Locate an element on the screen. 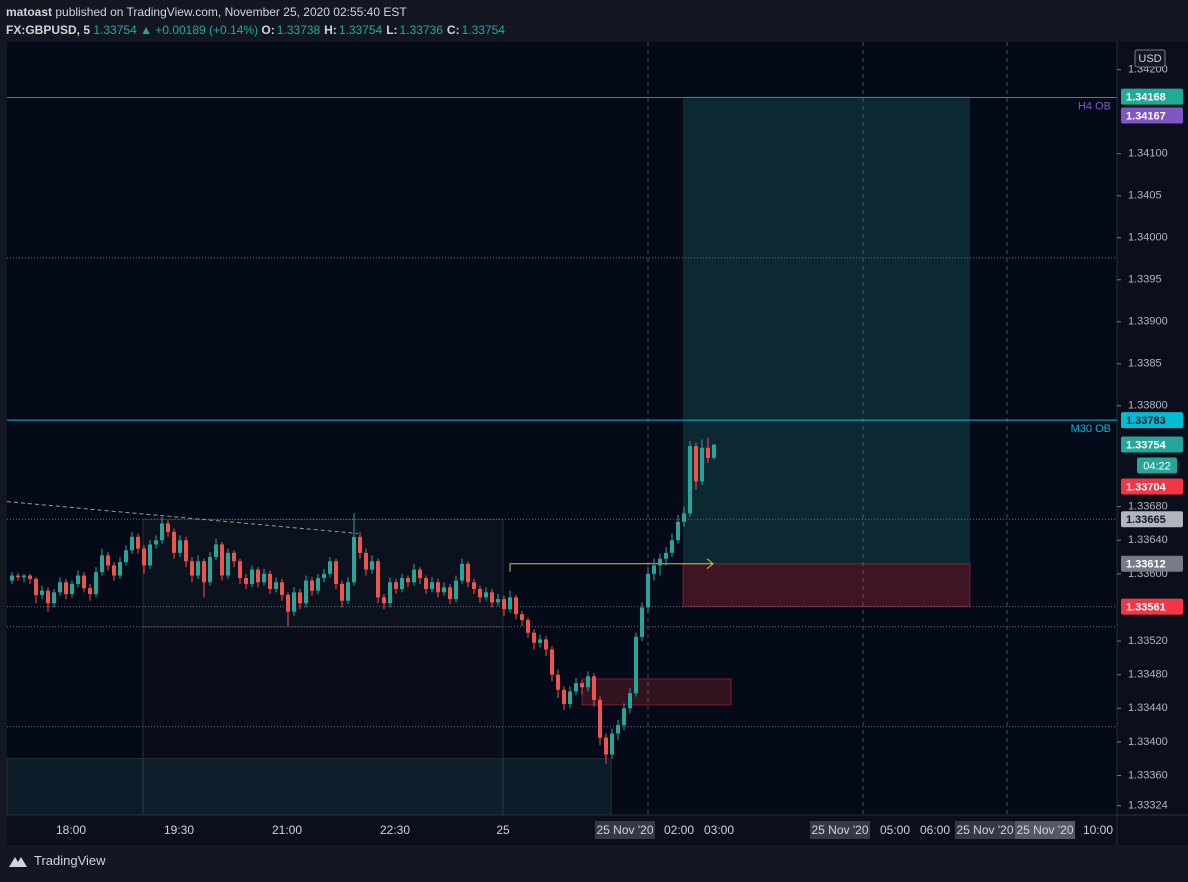  ohlc-key: C: is located at coordinates (453, 30).